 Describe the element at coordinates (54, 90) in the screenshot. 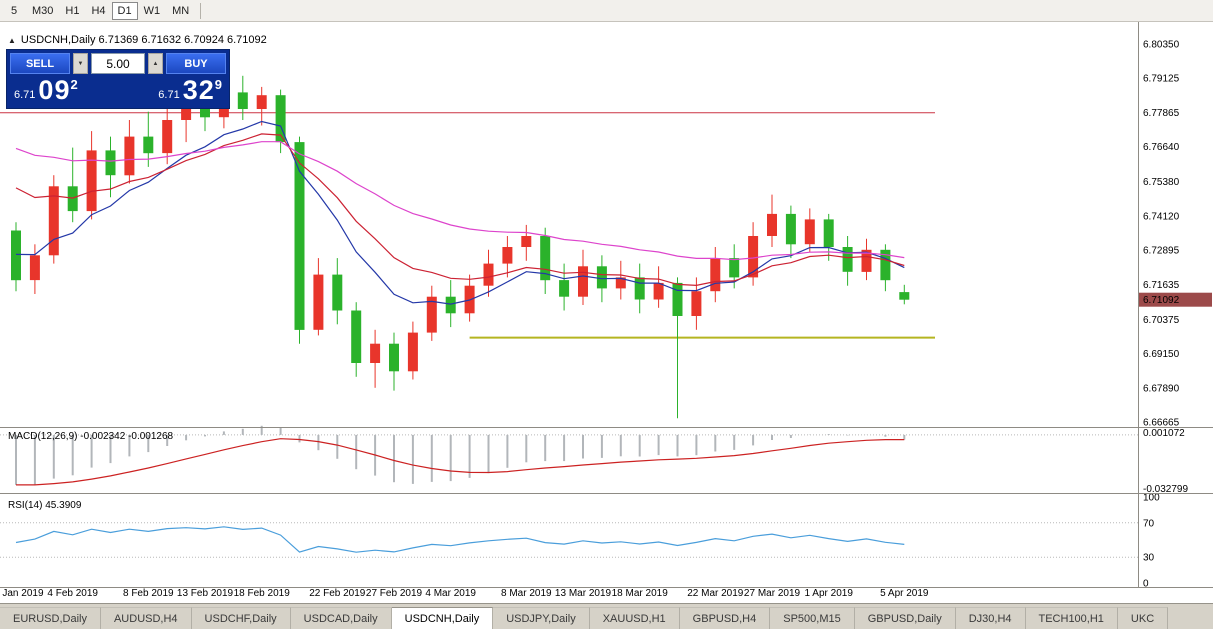

I see `sell-price-main: 09` at that location.